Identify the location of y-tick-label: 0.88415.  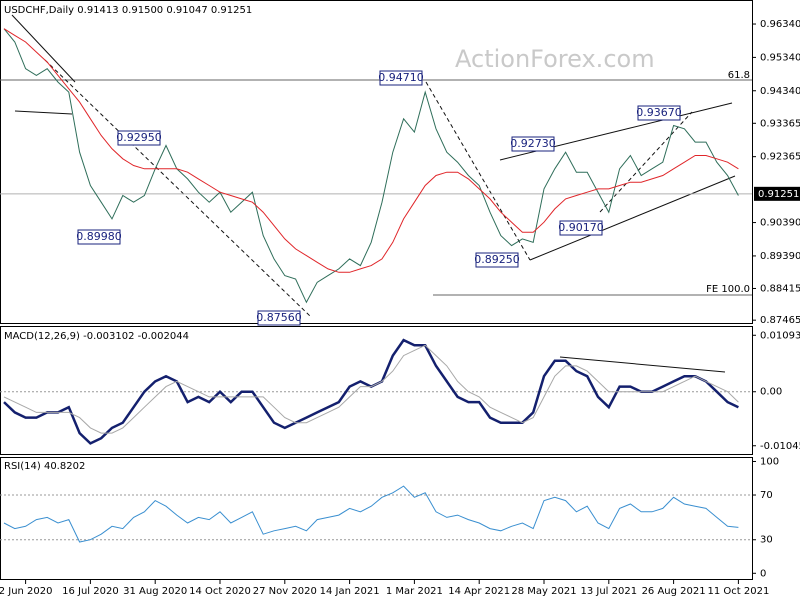
(780, 288).